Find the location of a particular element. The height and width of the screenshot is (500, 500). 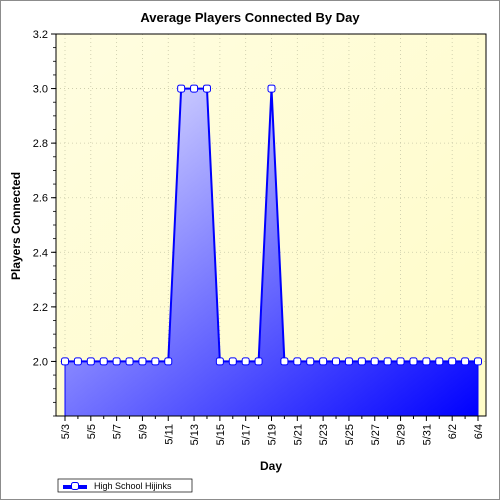

x-tick-label: 6/4 is located at coordinates (479, 431).